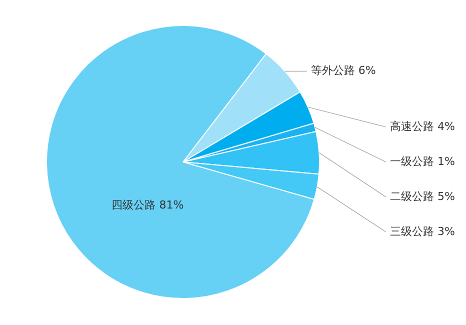 The height and width of the screenshot is (325, 466). Describe the element at coordinates (422, 231) in the screenshot. I see `slice-label: 三级公路 3%` at that location.